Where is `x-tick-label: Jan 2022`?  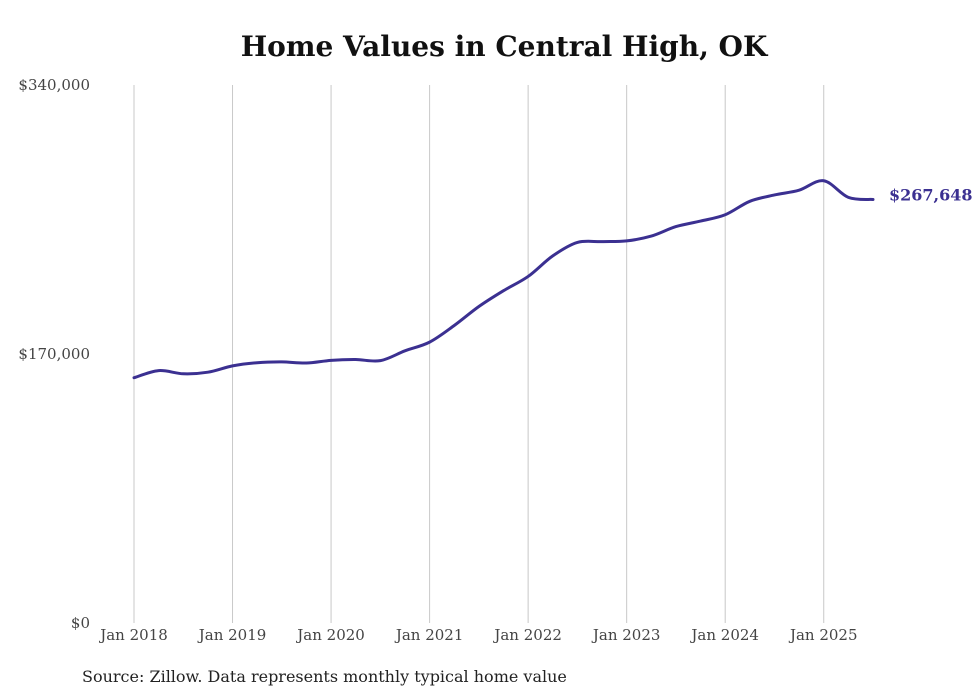
x-tick-label: Jan 2022 is located at coordinates (527, 635).